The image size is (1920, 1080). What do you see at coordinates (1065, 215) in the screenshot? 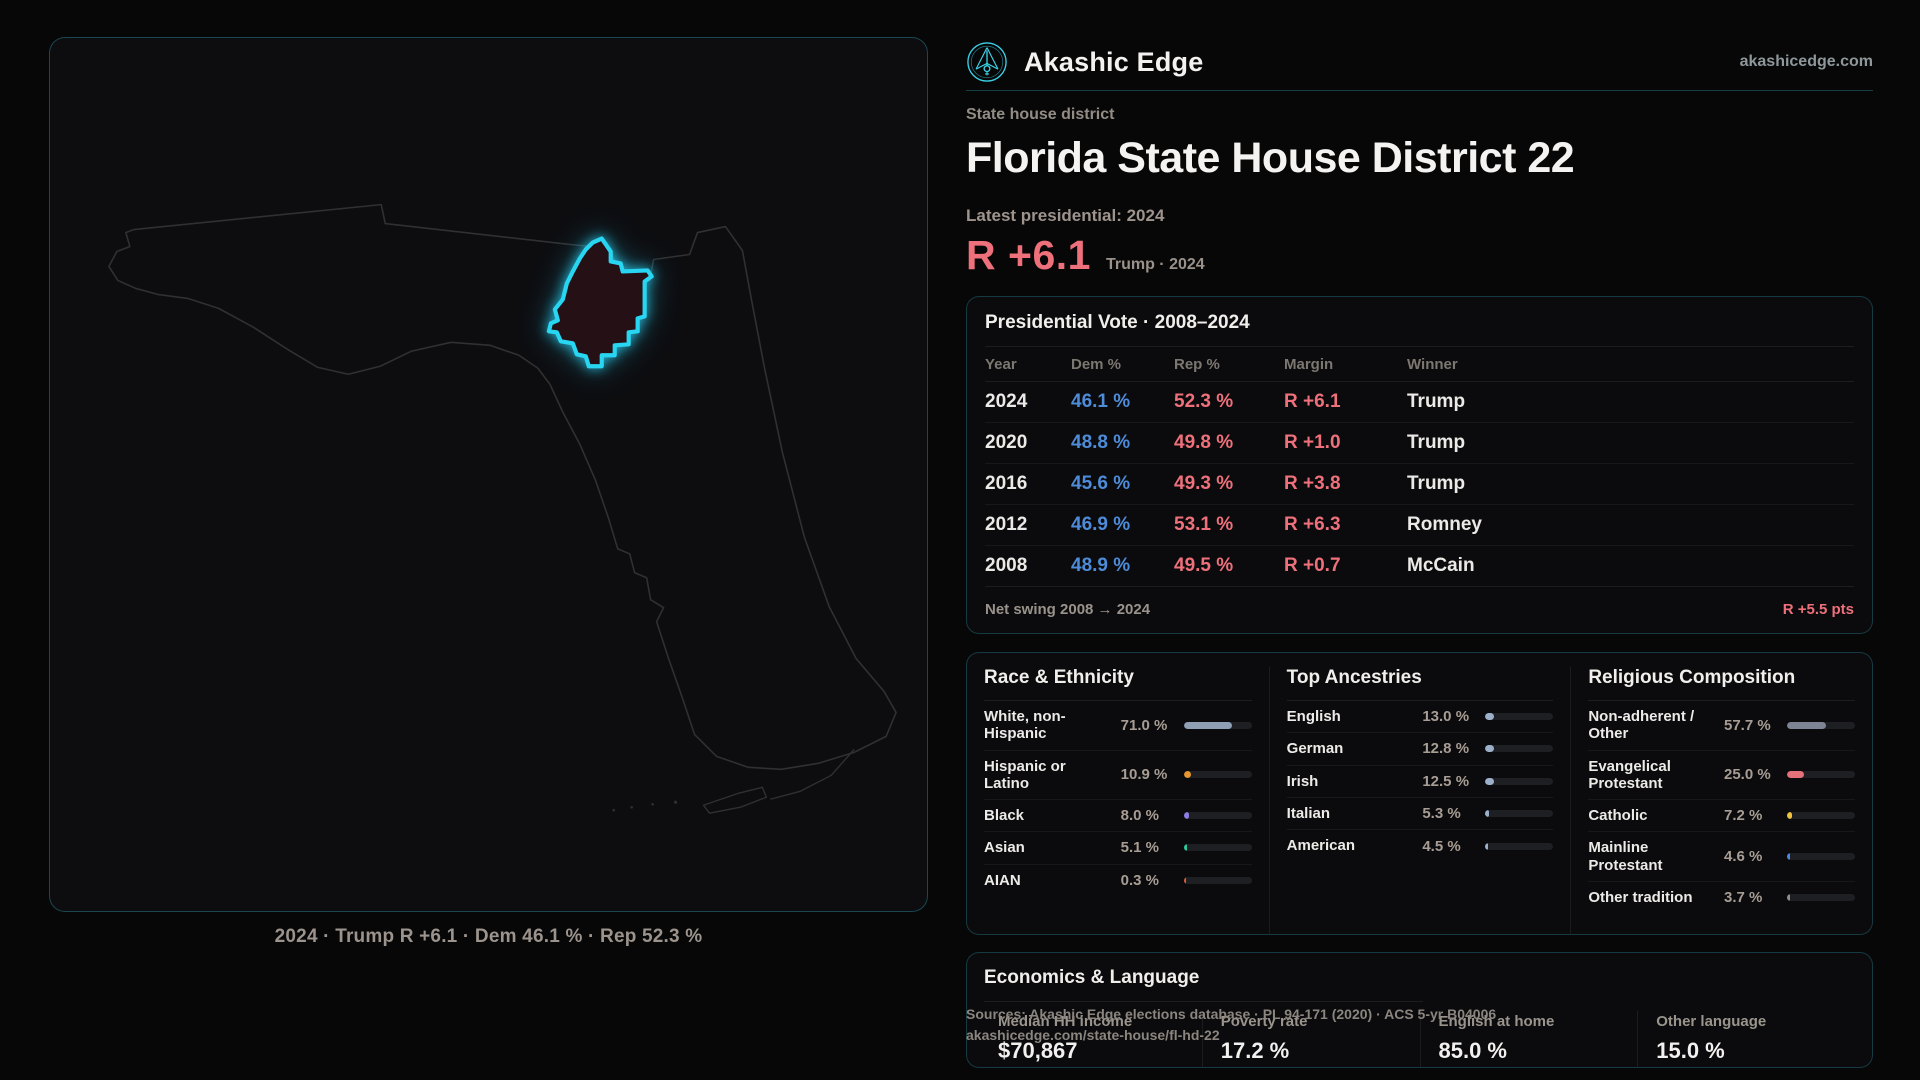
I see `latest-presidential-label: Latest presidential: 2024` at bounding box center [1065, 215].